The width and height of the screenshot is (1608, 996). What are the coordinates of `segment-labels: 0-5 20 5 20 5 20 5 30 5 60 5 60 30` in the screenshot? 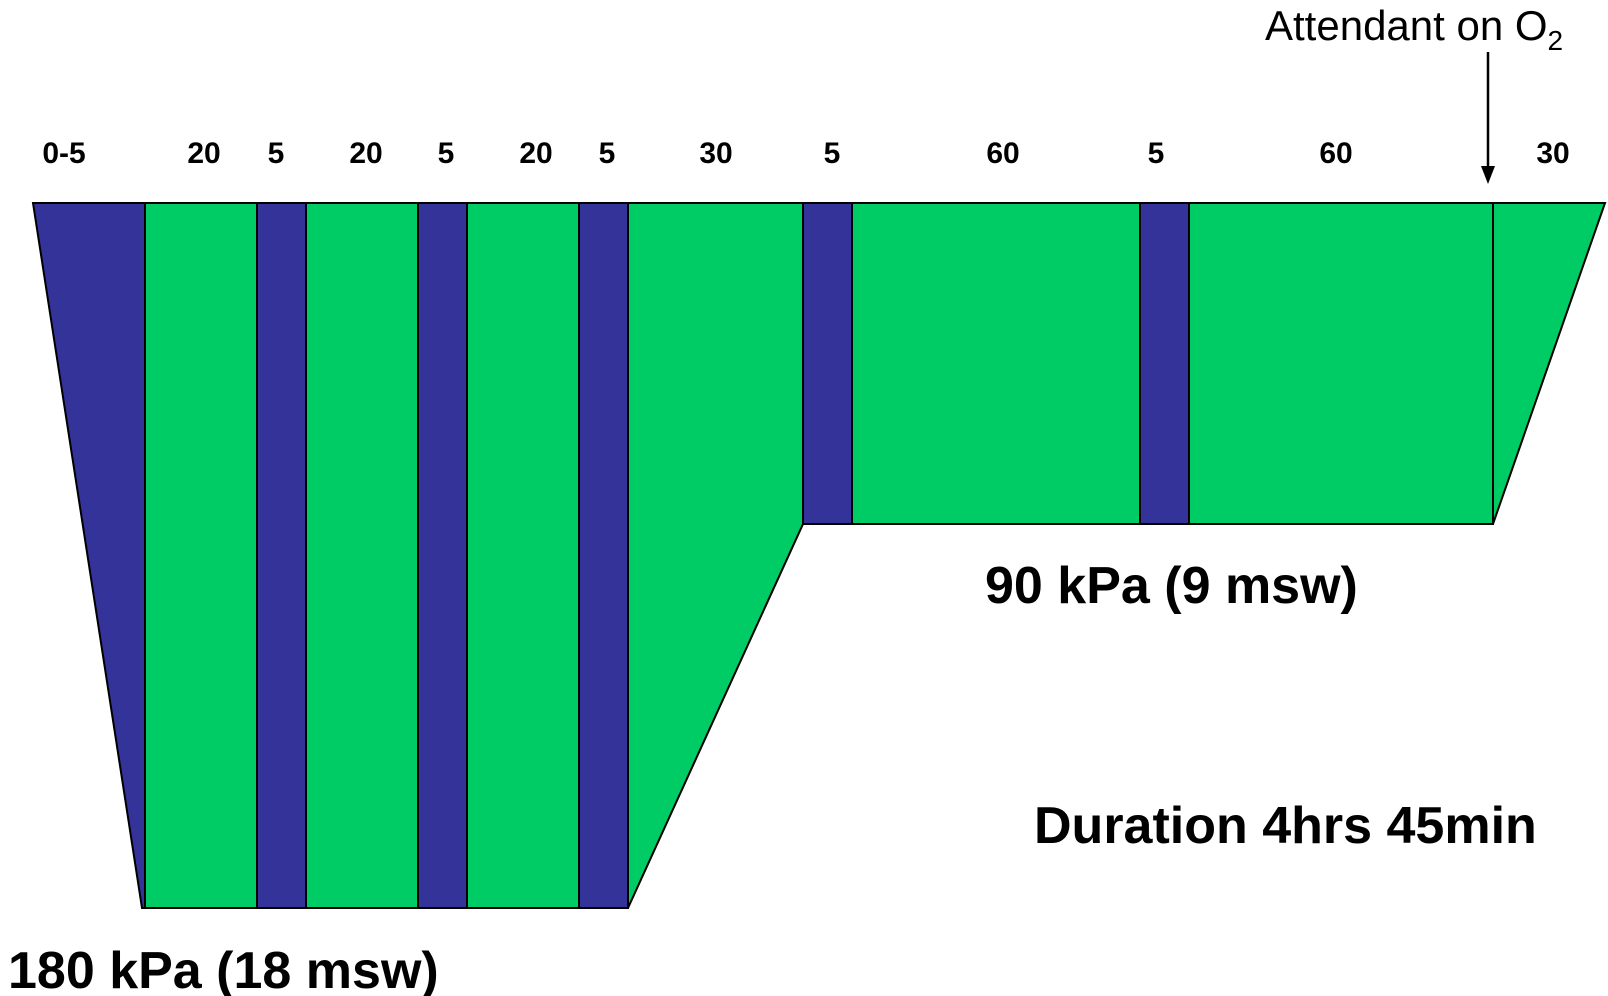 It's located at (805, 153).